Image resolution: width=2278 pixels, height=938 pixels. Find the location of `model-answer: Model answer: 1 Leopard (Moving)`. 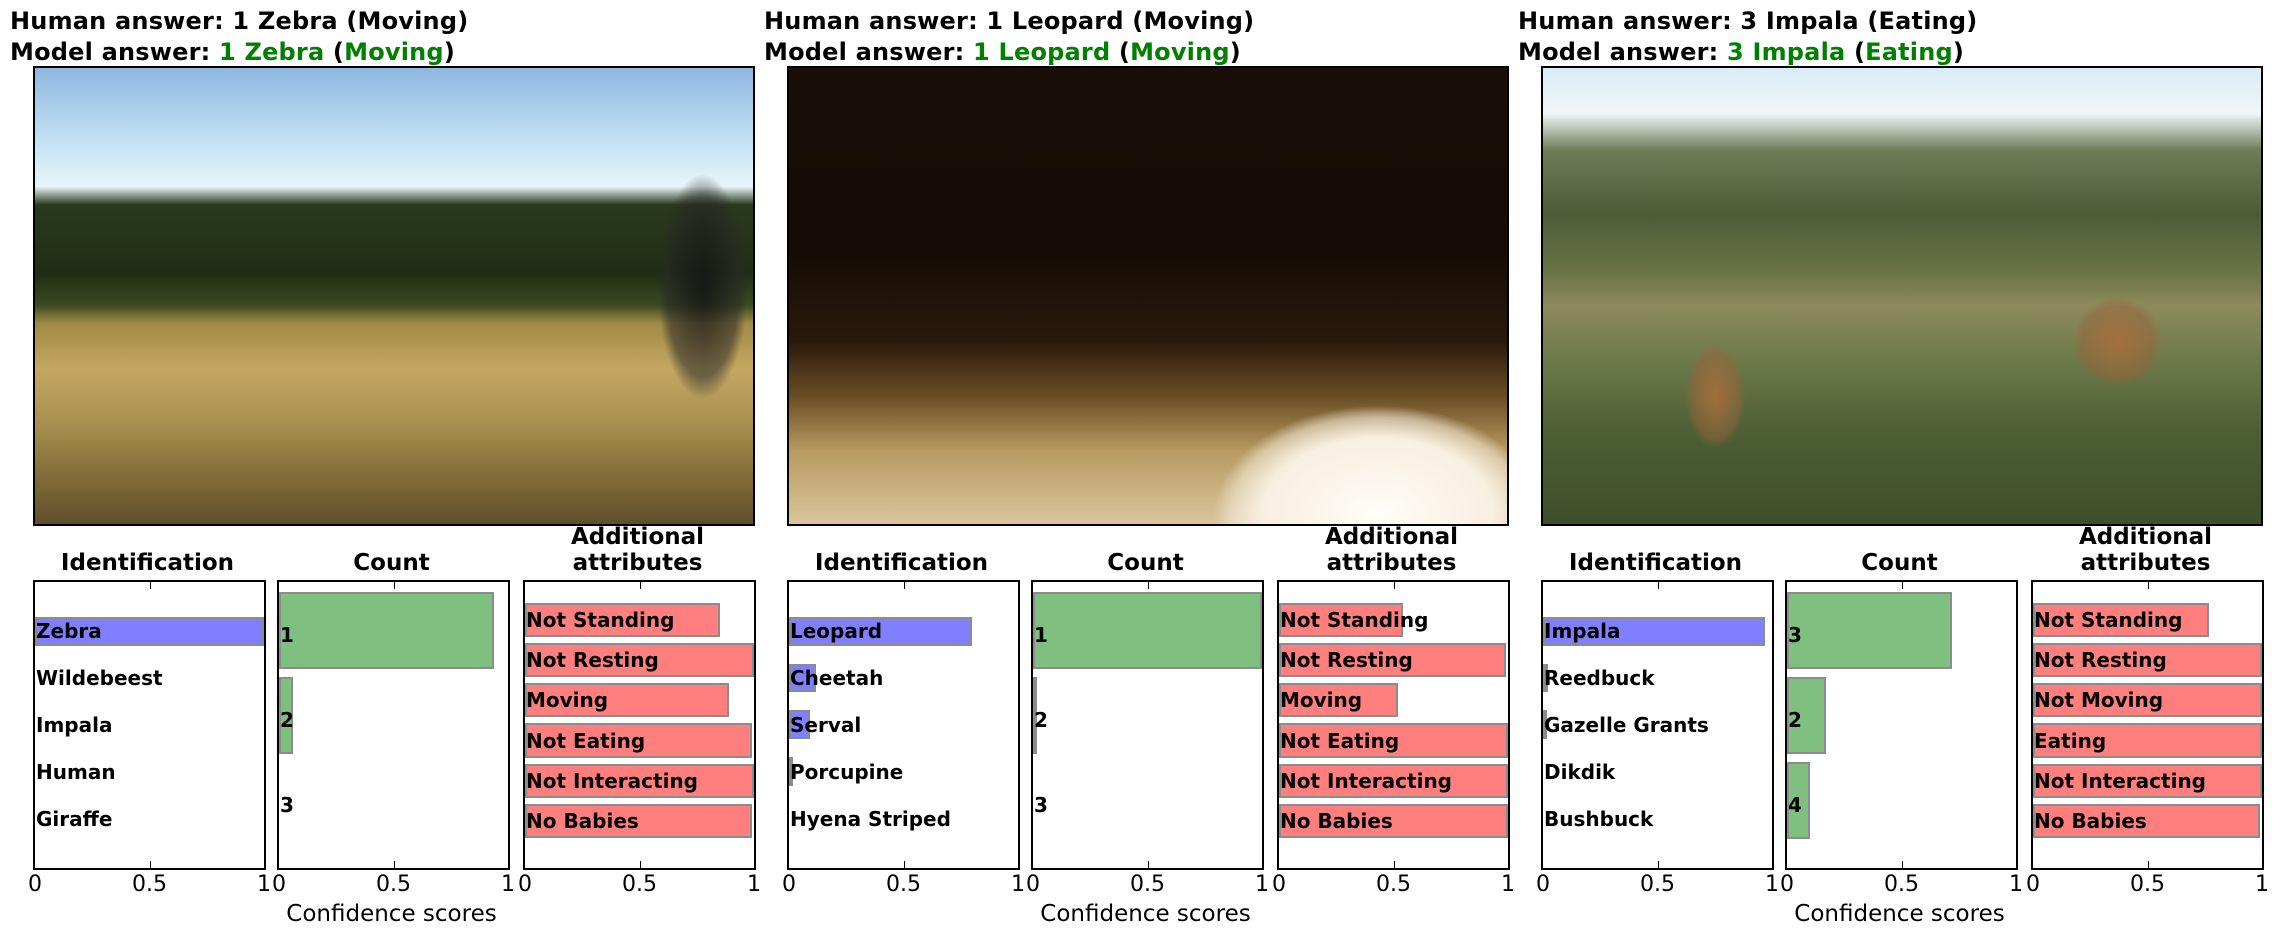

model-answer: Model answer: 1 Leopard (Moving) is located at coordinates (1002, 52).